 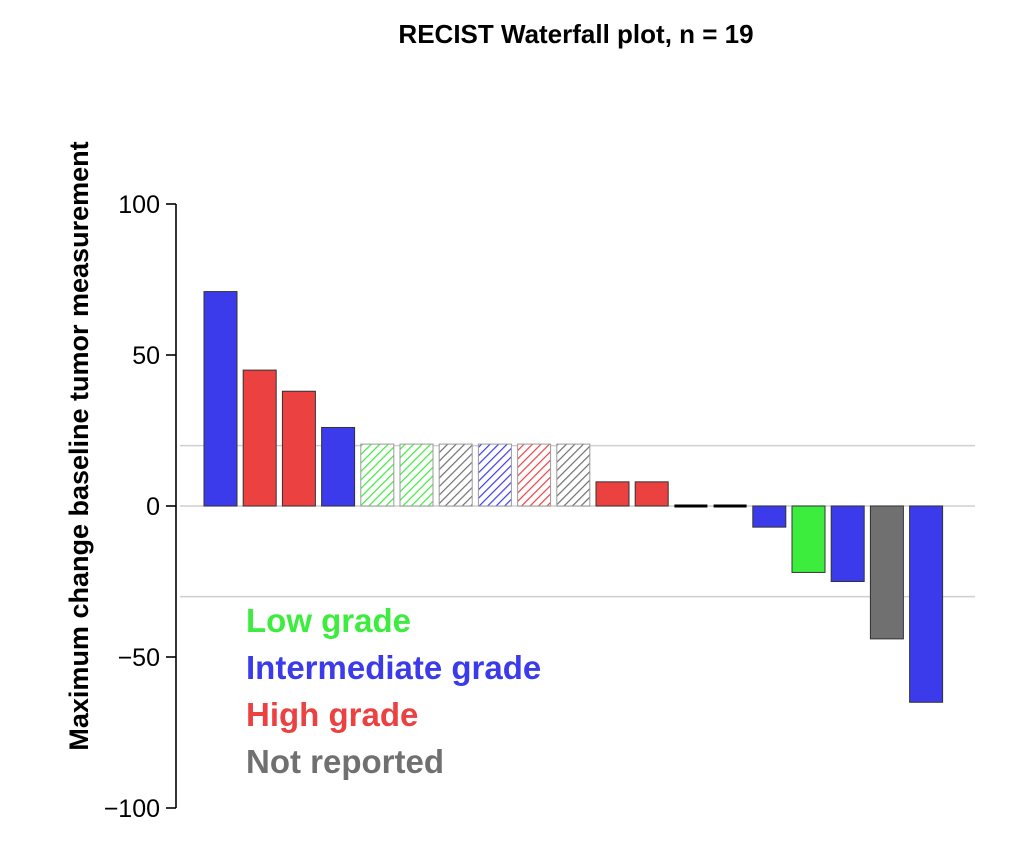 I want to click on legend-item: High grade, so click(x=332, y=714).